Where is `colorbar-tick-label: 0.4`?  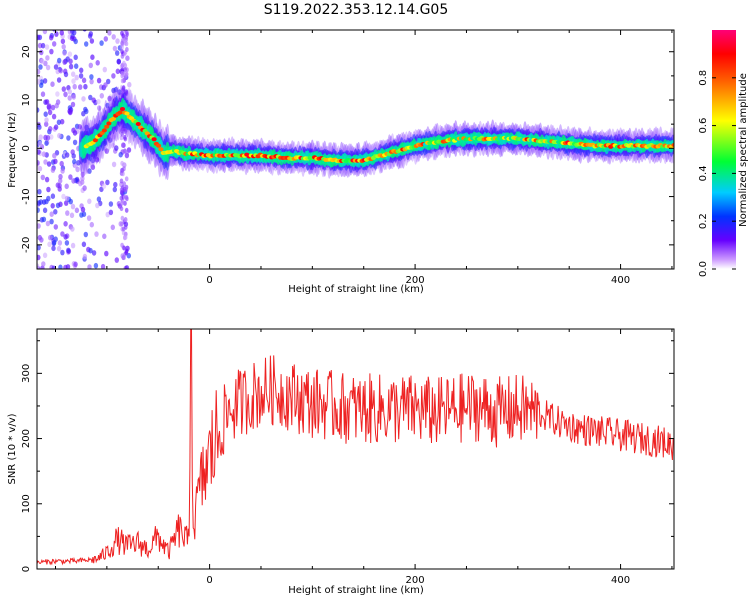 colorbar-tick-label: 0.4 is located at coordinates (703, 173).